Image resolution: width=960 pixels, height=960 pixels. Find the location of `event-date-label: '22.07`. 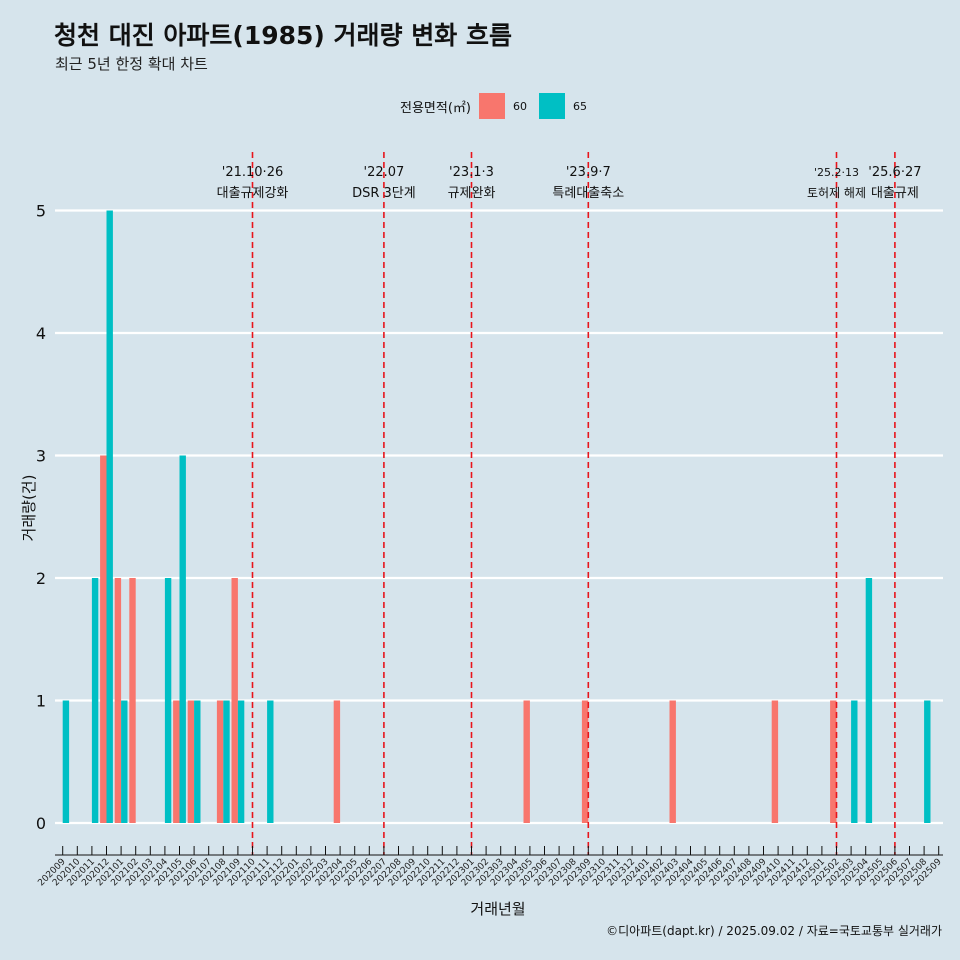

event-date-label: '22.07 is located at coordinates (384, 172).